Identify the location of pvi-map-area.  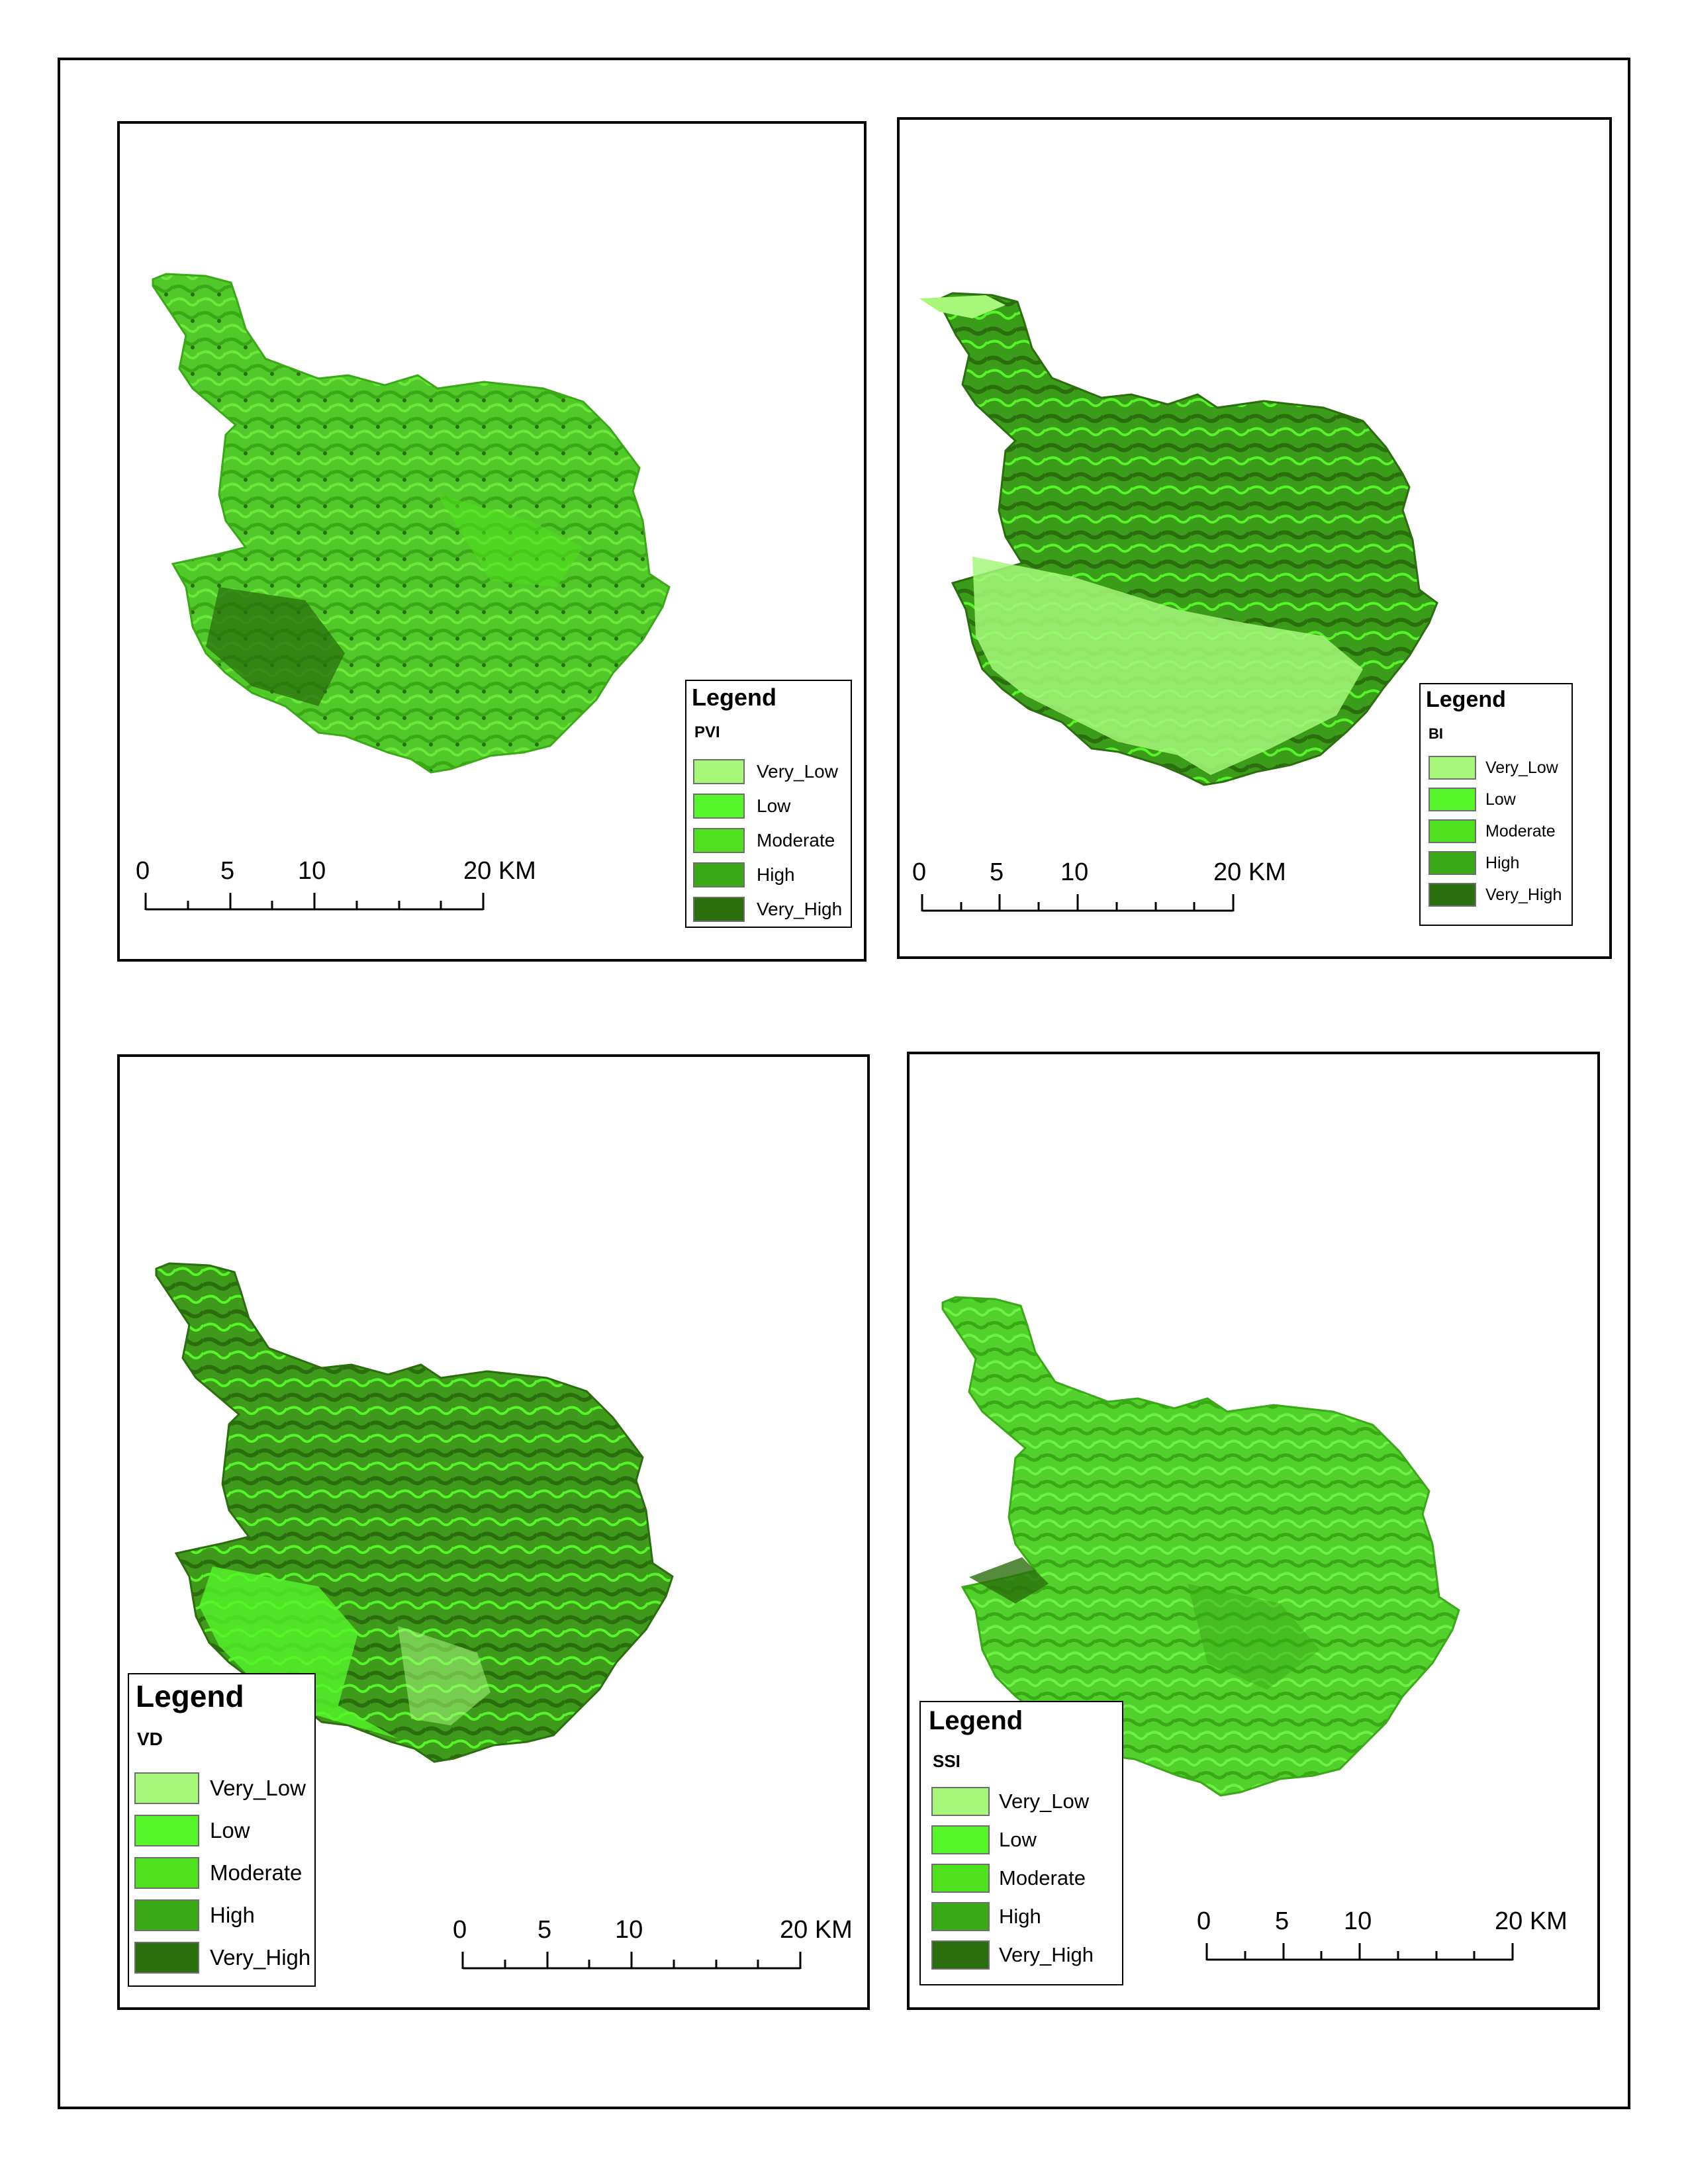
(411, 523).